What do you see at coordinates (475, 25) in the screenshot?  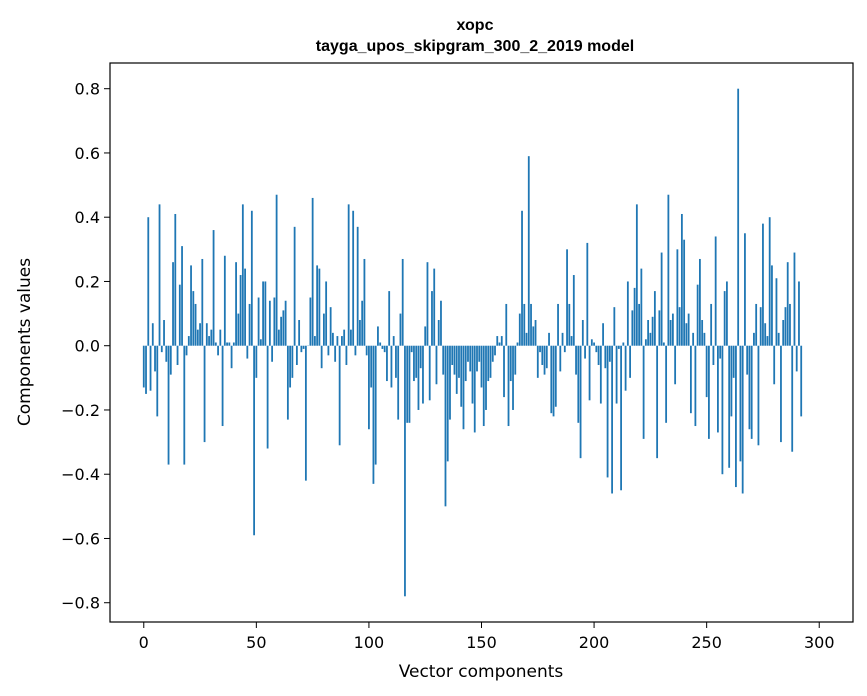 I see `chart-title: хорс` at bounding box center [475, 25].